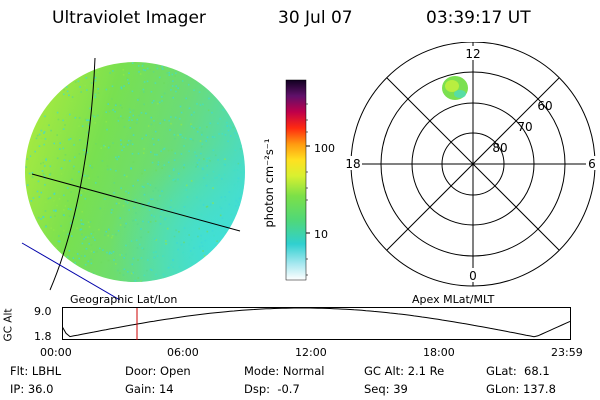  Describe the element at coordinates (36, 371) in the screenshot. I see `filter-info: Flt: LBHL` at that location.